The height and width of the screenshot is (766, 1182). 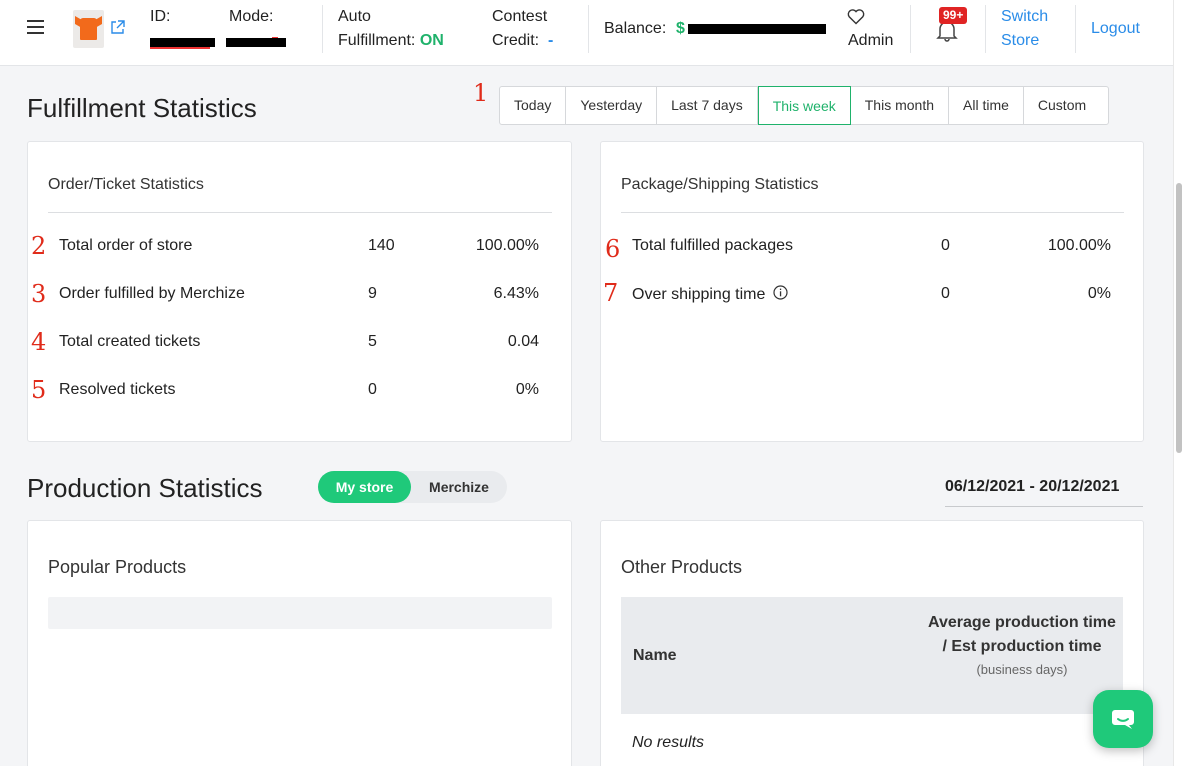 What do you see at coordinates (635, 28) in the screenshot?
I see `balance-label: Balance:` at bounding box center [635, 28].